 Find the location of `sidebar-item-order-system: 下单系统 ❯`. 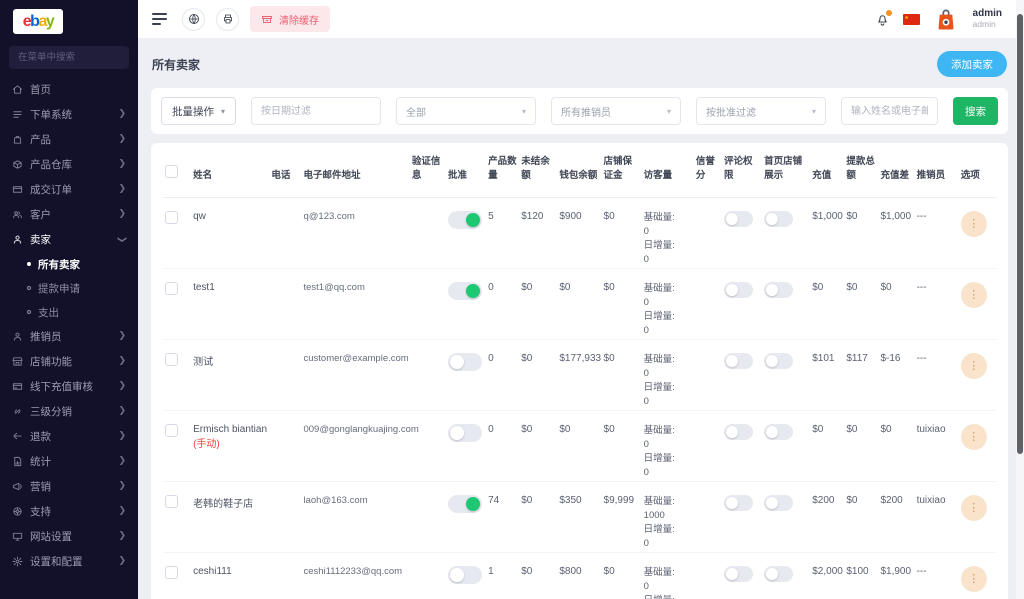

sidebar-item-order-system: 下单系统 ❯ is located at coordinates (69, 114).